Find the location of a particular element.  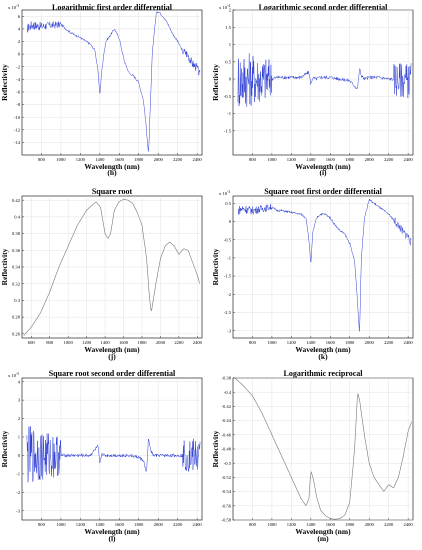

chart-title: Logarithmic first order differential is located at coordinates (112, 7).